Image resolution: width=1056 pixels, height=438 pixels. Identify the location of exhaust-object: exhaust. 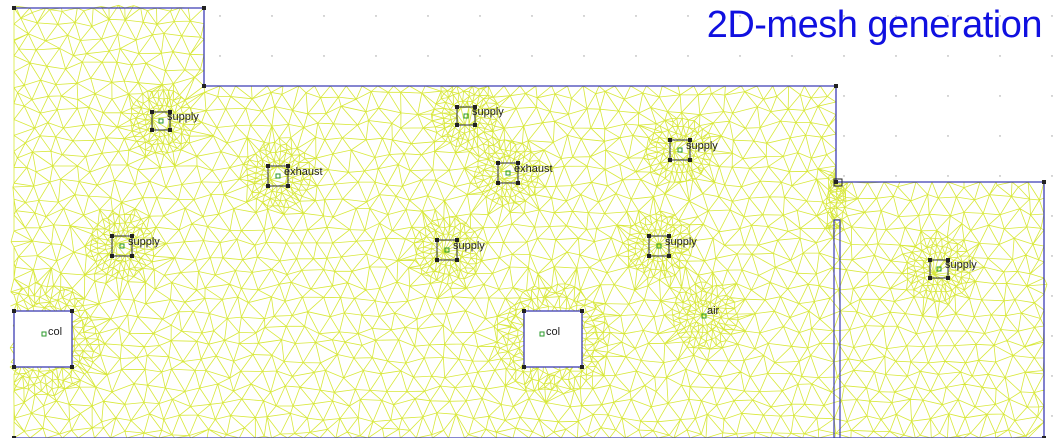
(524, 173).